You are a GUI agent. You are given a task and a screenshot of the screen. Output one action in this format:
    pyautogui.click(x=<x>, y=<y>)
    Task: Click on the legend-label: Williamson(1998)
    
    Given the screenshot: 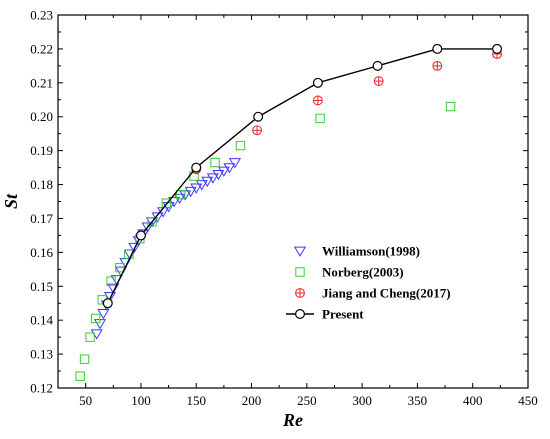 What is the action you would take?
    pyautogui.click(x=371, y=251)
    